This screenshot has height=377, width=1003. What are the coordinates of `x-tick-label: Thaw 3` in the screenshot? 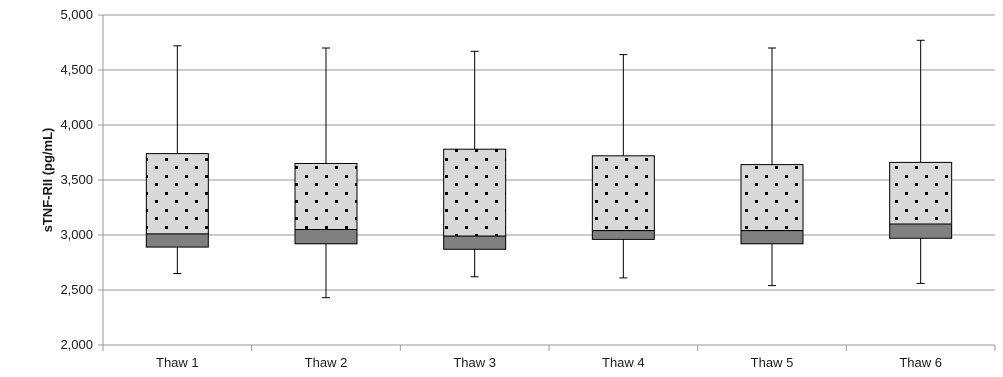 It's located at (474, 362).